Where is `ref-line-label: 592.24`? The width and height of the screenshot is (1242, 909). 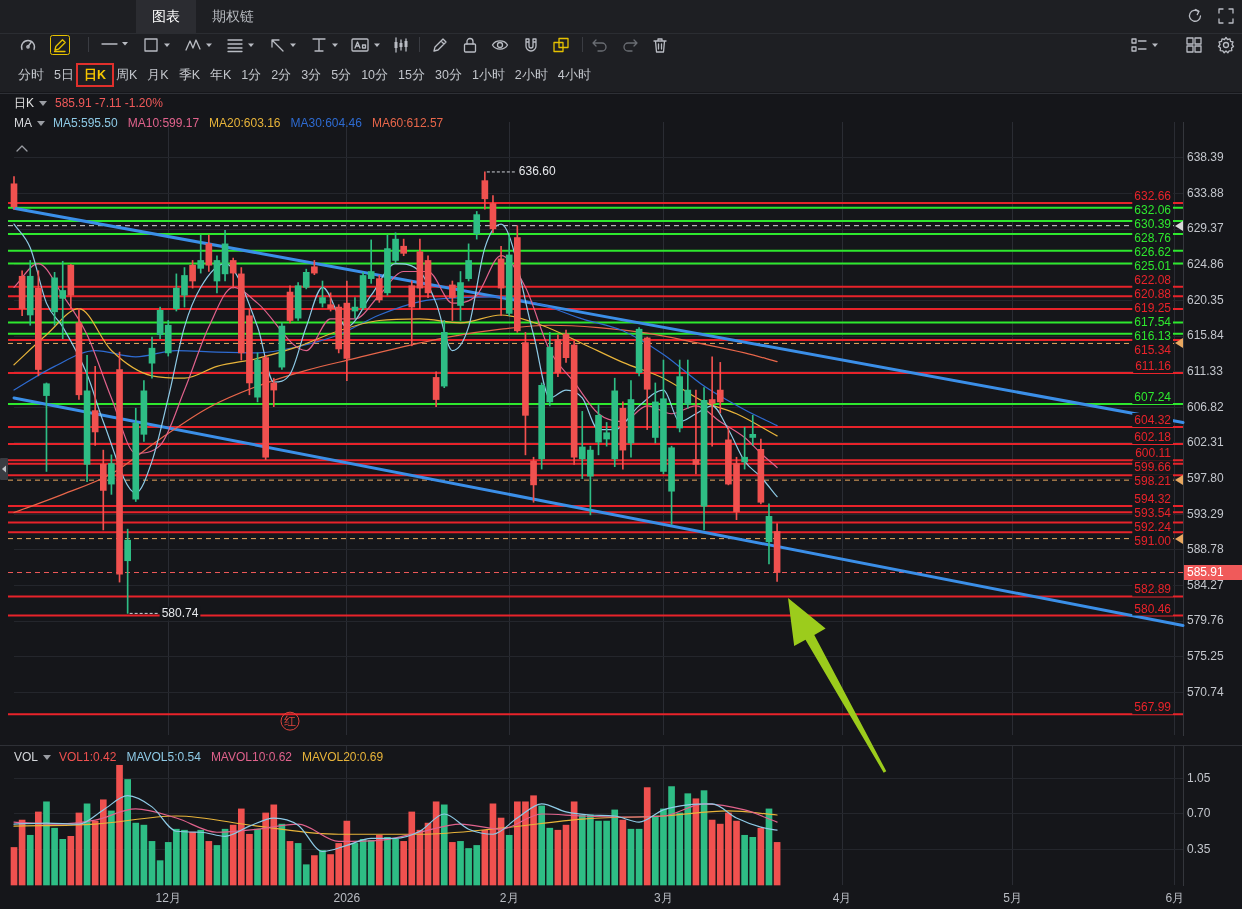
ref-line-label: 592.24 is located at coordinates (1153, 527).